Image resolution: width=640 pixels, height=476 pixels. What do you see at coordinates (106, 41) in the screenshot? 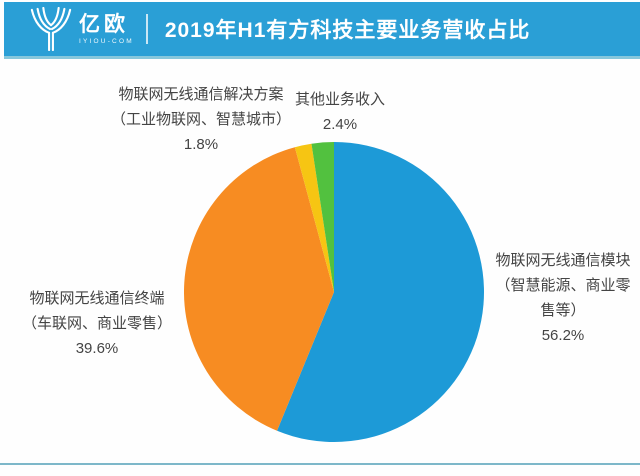
I see `brand-domain: IYIOU-COM` at bounding box center [106, 41].